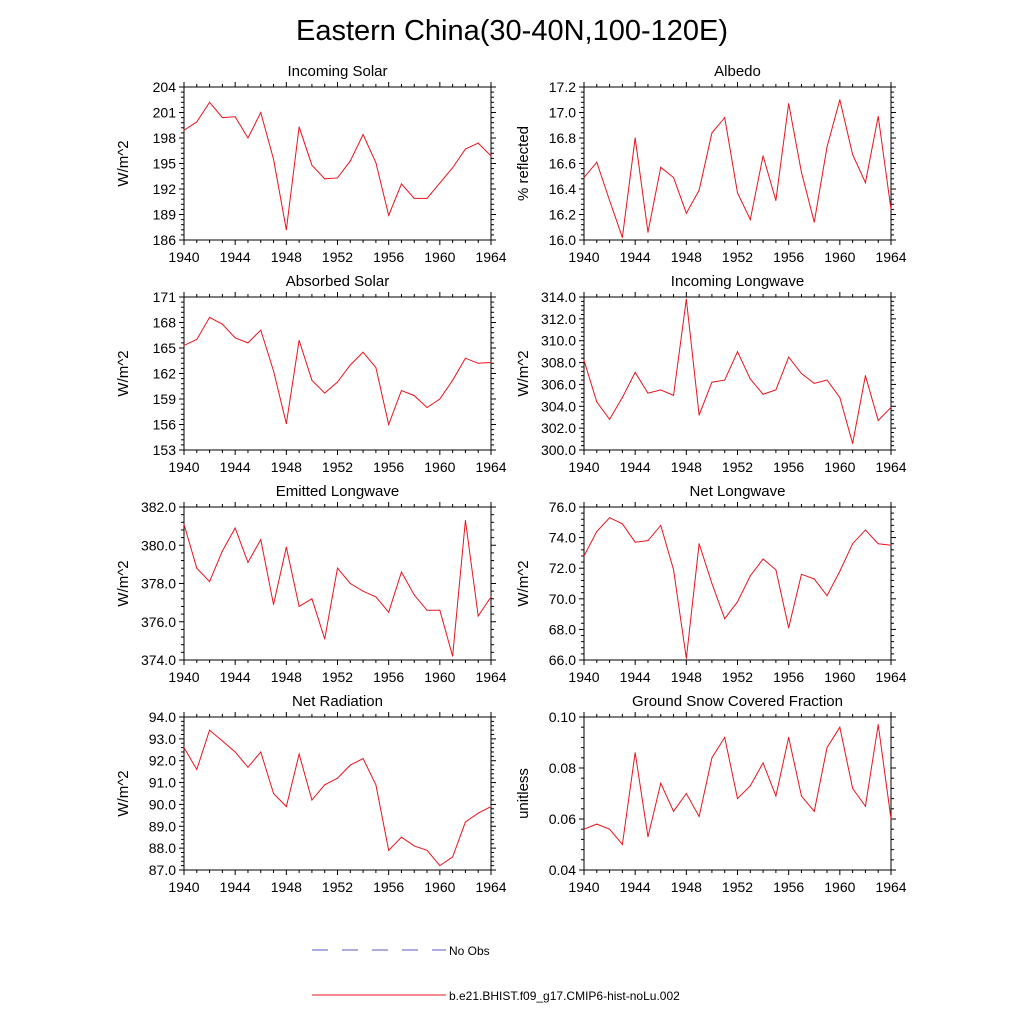 This screenshot has height=1024, width=1024. Describe the element at coordinates (490, 677) in the screenshot. I see `panel-emitted-longwave-xtick-label: 1964` at that location.